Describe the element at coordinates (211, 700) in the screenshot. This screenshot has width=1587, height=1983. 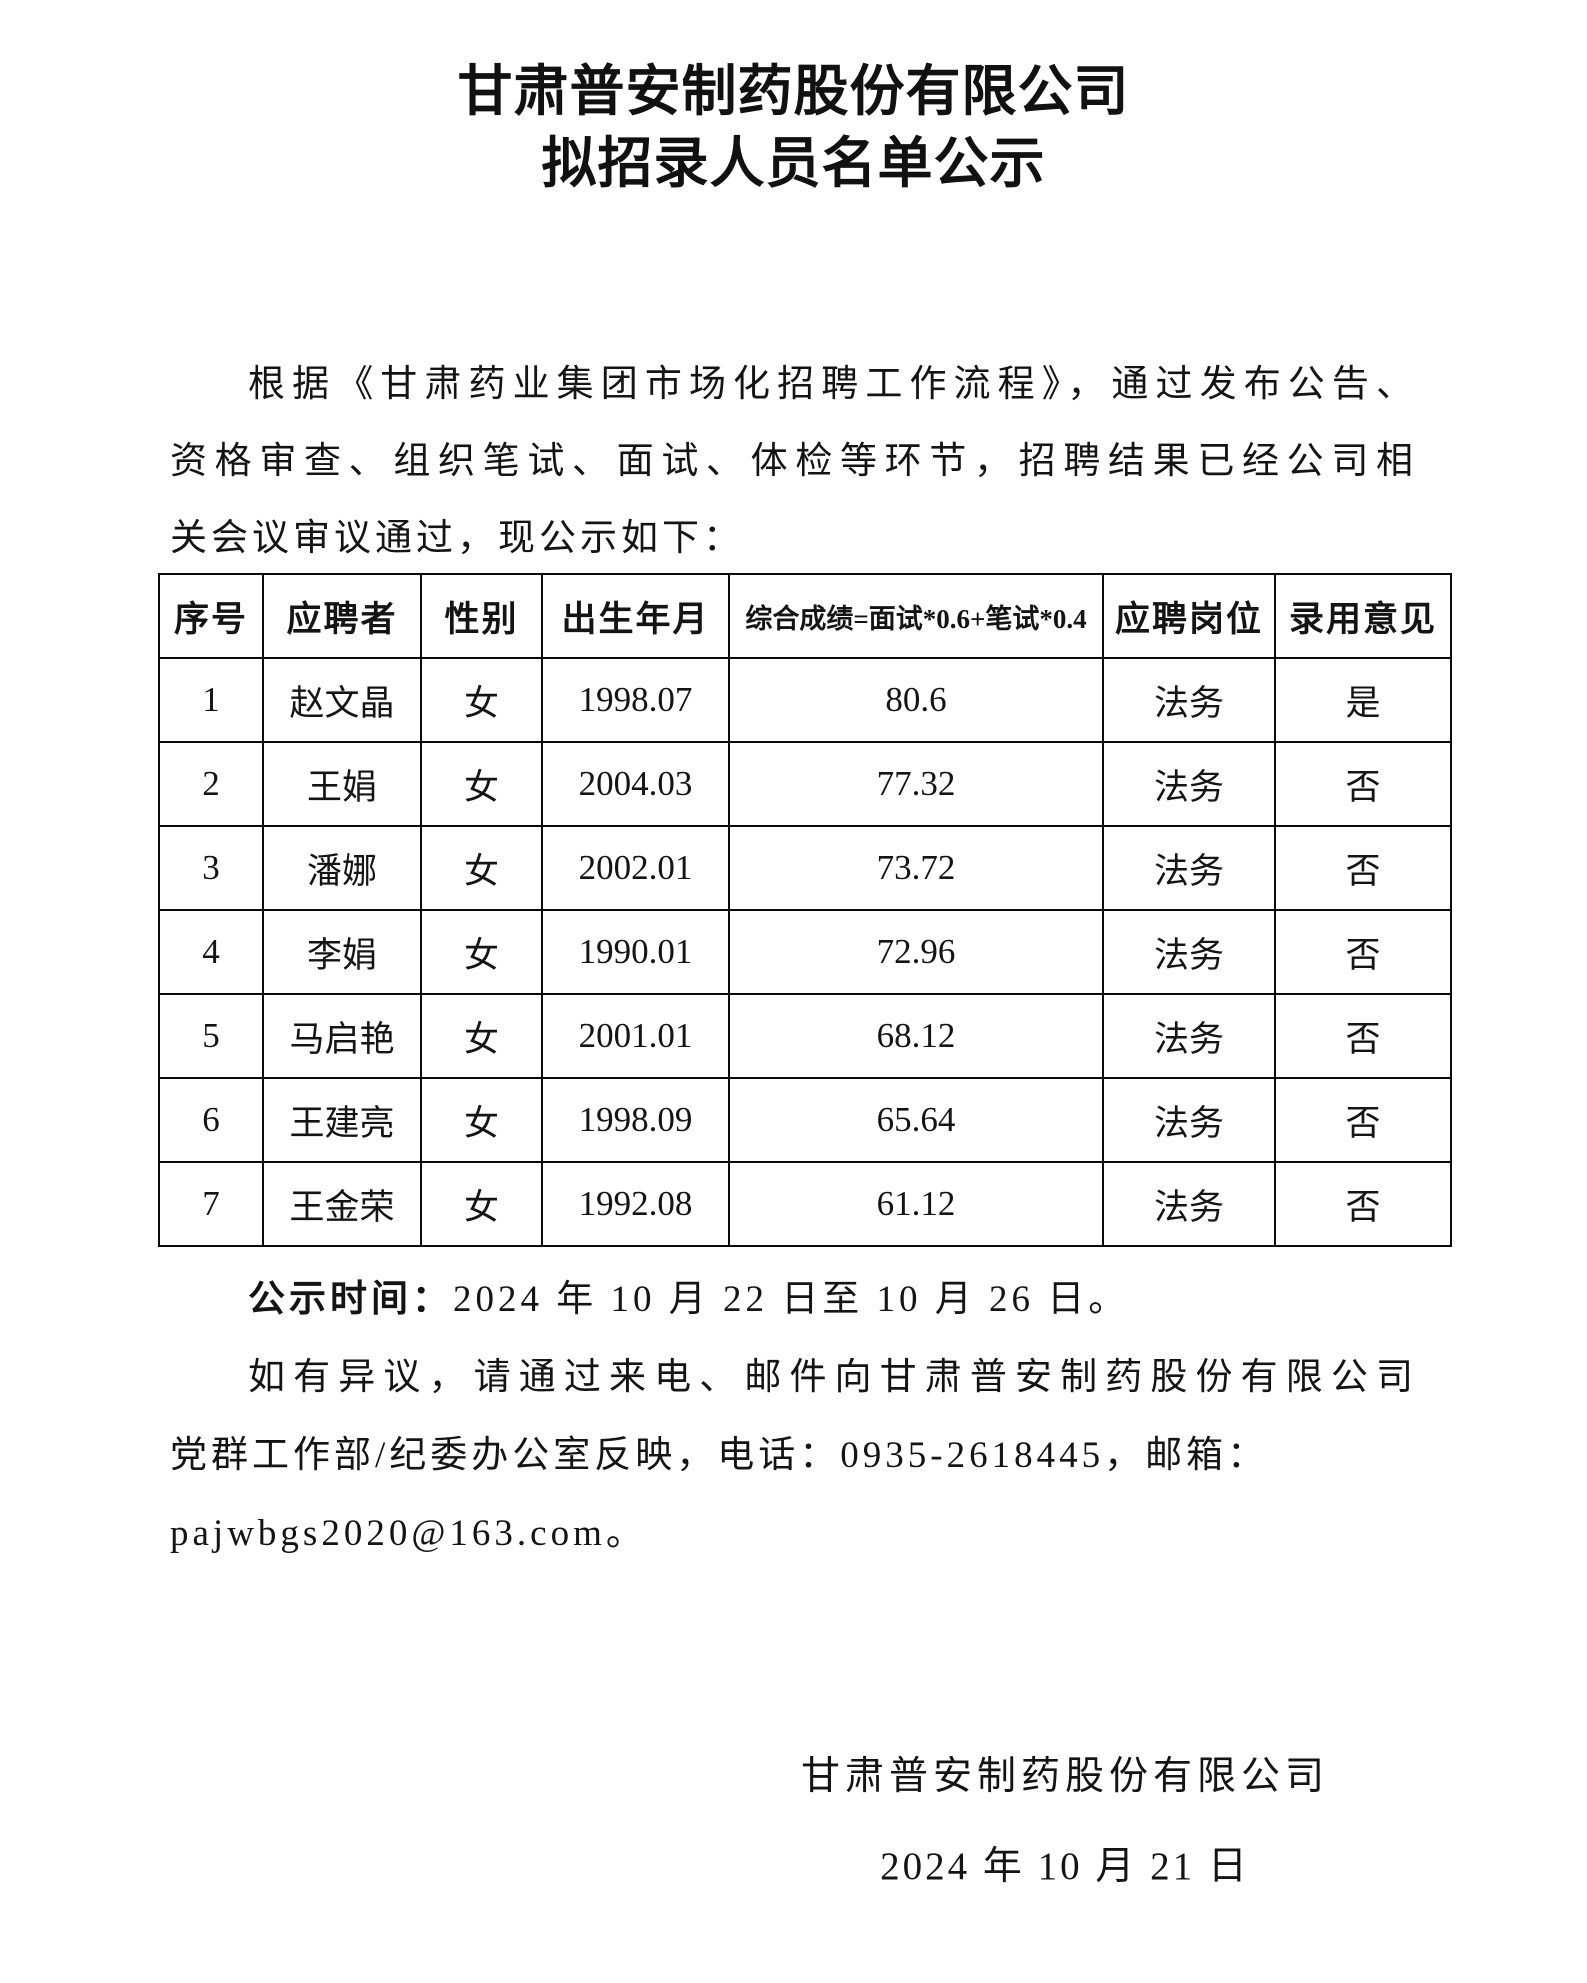
I see `cell-index: 1` at that location.